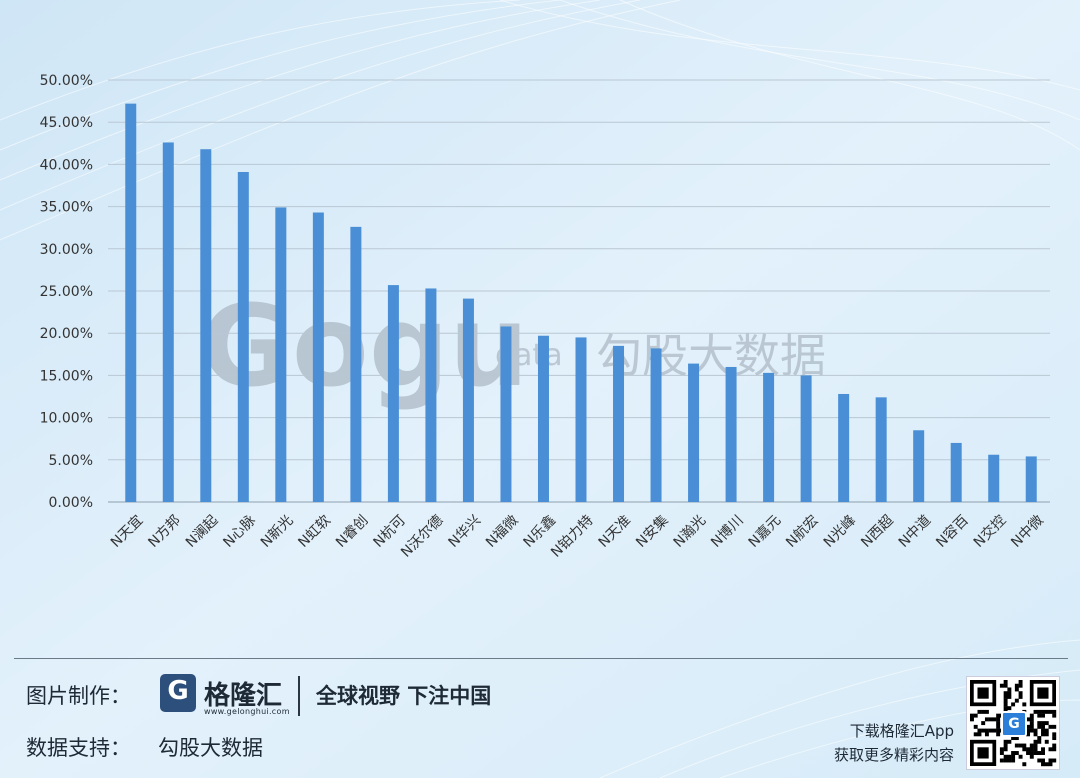  What do you see at coordinates (690, 531) in the screenshot?
I see `x-tick-label: N瀚光` at bounding box center [690, 531].